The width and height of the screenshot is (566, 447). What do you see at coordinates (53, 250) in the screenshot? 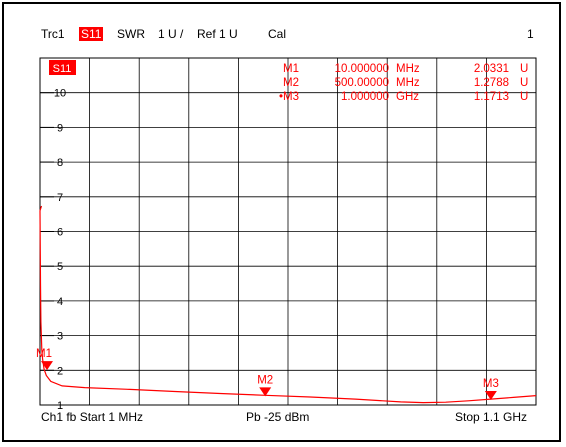
I see `y-axis-ticks: 1 2 3 4 5 6 7 8 9 10` at bounding box center [53, 250].